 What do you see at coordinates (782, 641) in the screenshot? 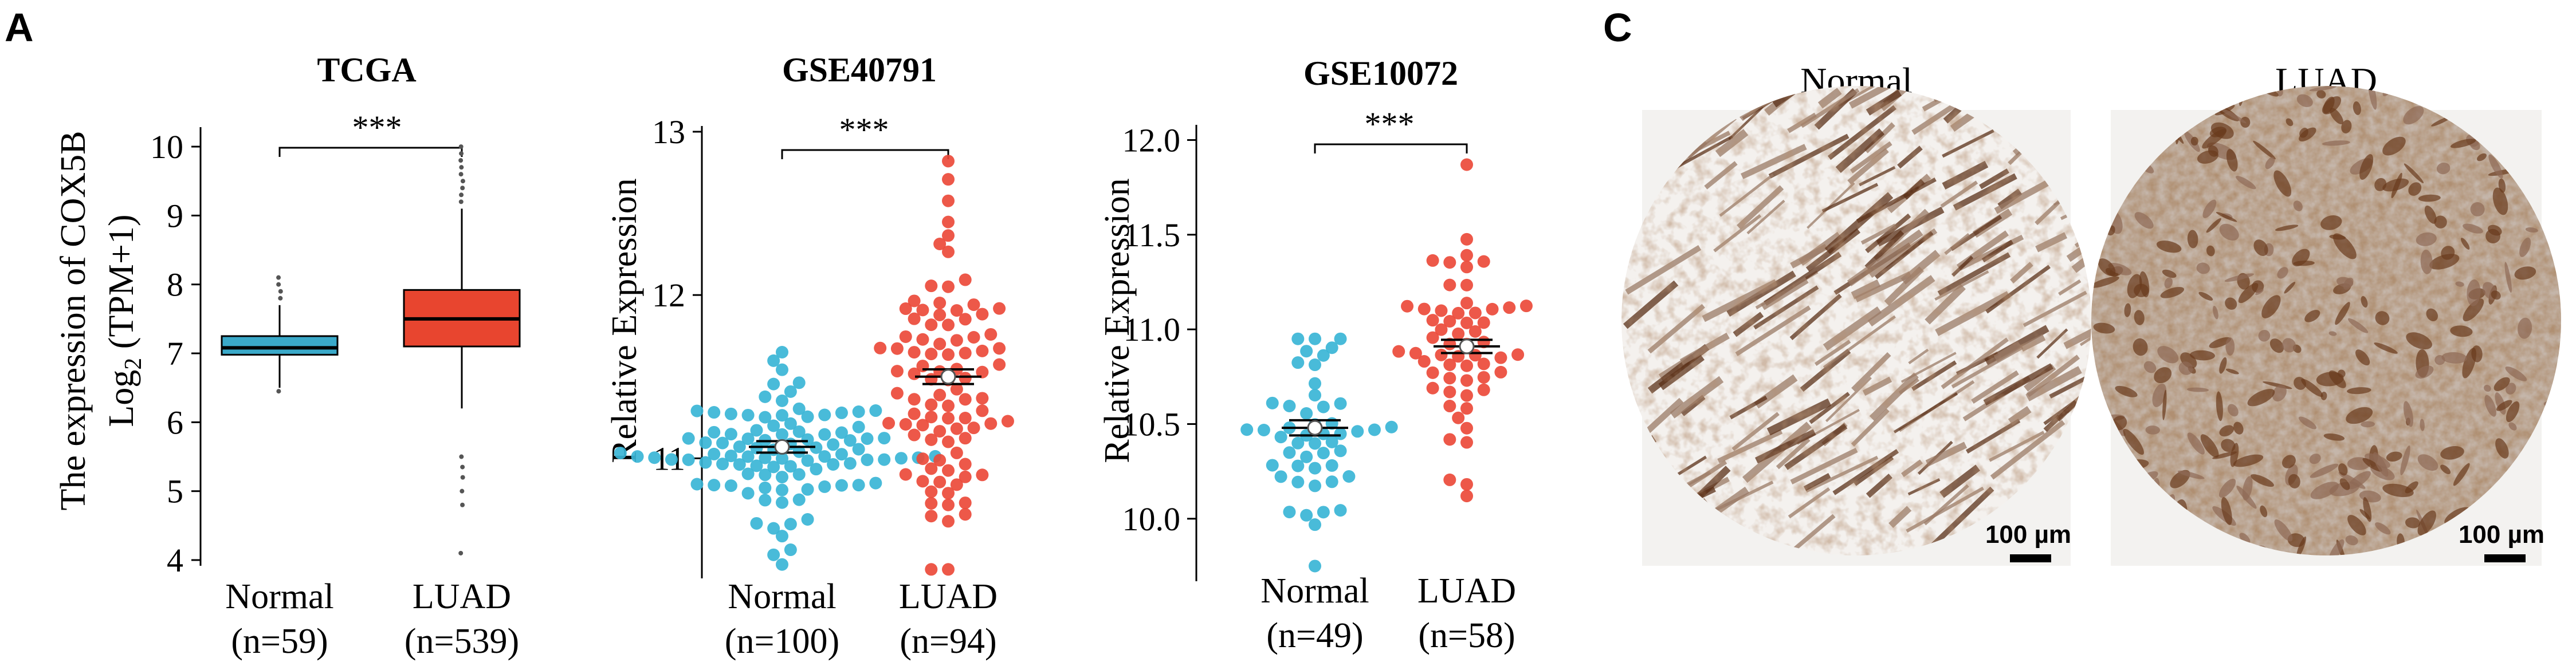
I see `x-tick-count-normal: (n=100)` at bounding box center [782, 641].